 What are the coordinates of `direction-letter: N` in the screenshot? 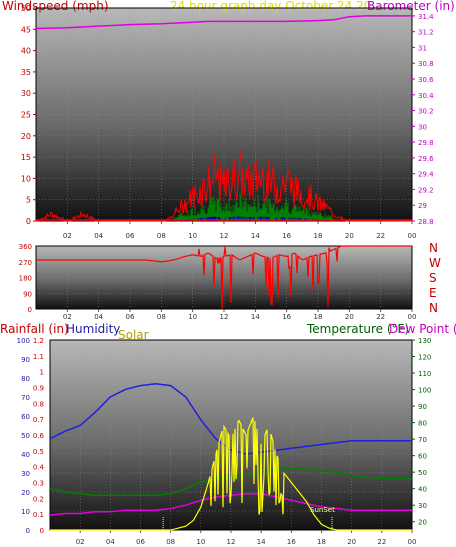 It's located at (433, 308).